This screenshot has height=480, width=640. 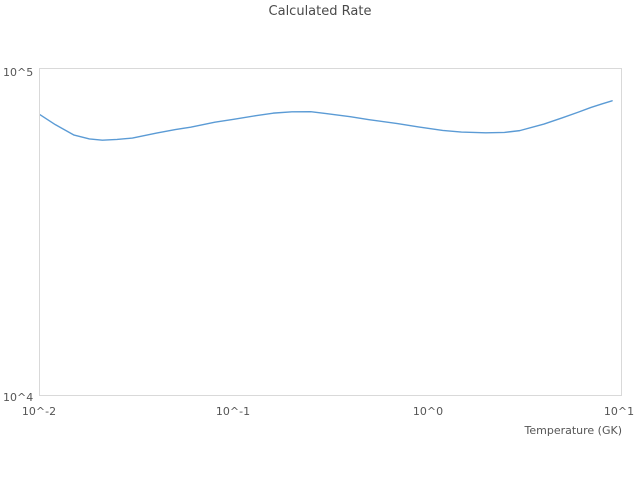 I want to click on x-tick-1e0: 10^0, so click(x=428, y=411).